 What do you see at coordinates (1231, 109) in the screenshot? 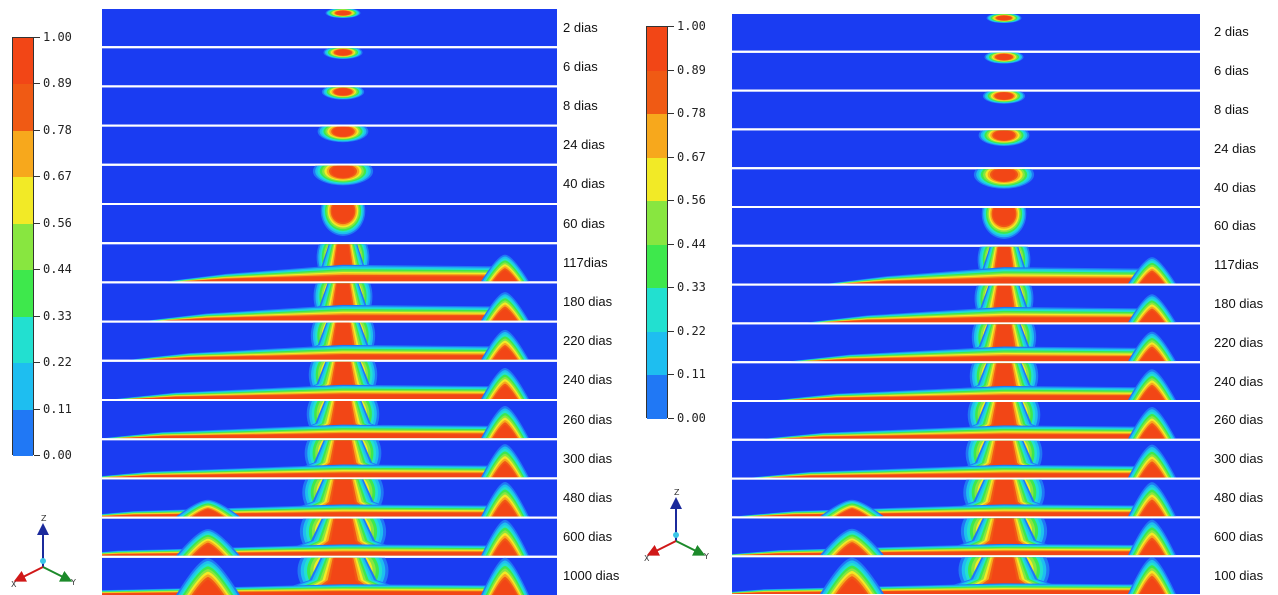
I see `time-label: 8 dias` at bounding box center [1231, 109].